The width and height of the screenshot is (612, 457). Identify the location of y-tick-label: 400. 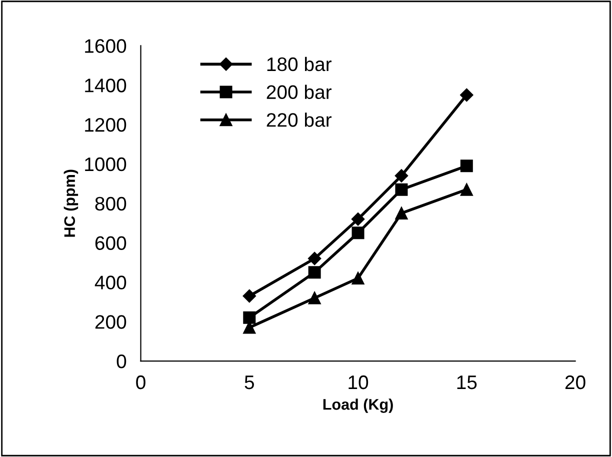
(110, 283).